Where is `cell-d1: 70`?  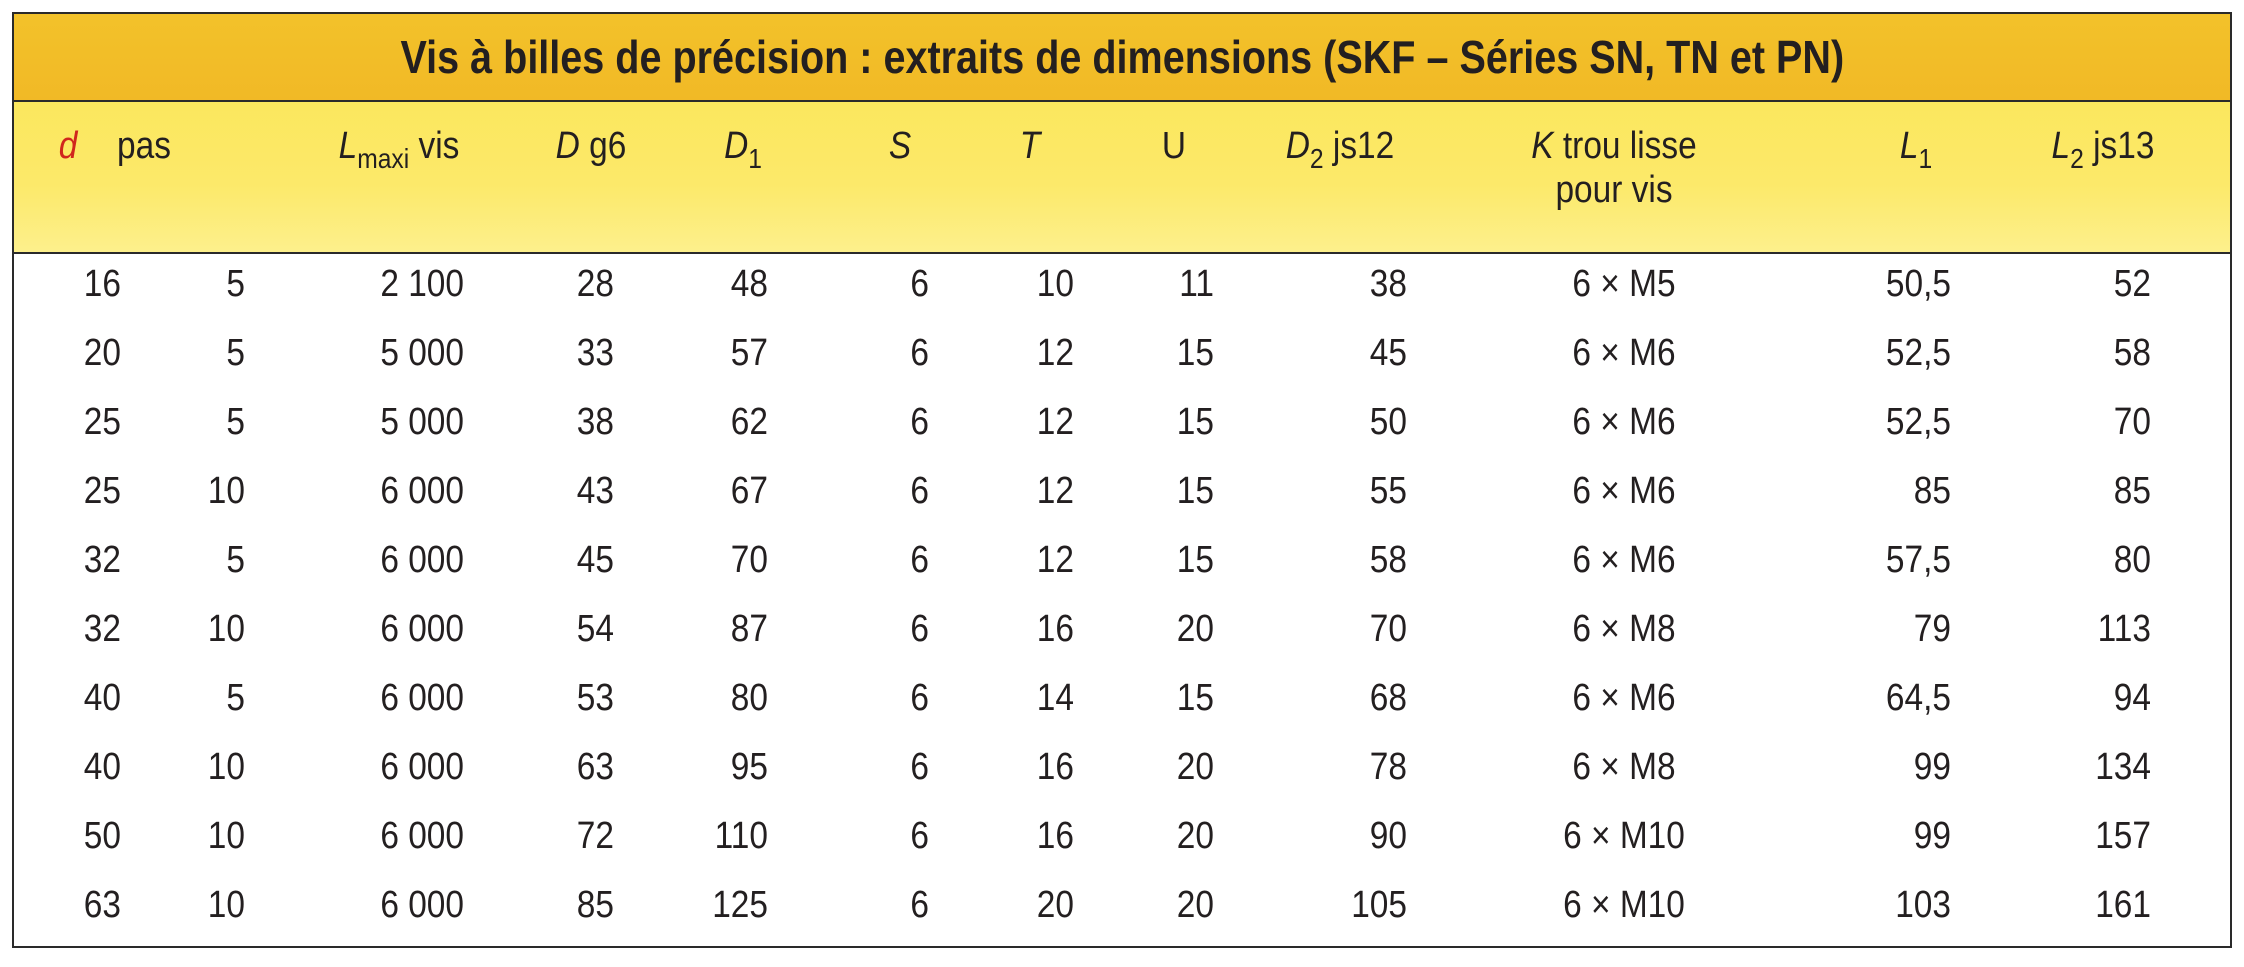
cell-d1: 70 is located at coordinates (749, 560).